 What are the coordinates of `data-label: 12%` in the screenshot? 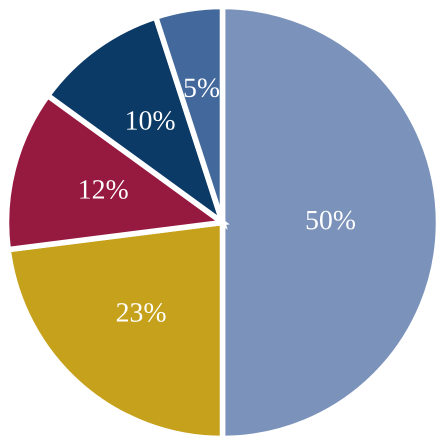 It's located at (104, 189).